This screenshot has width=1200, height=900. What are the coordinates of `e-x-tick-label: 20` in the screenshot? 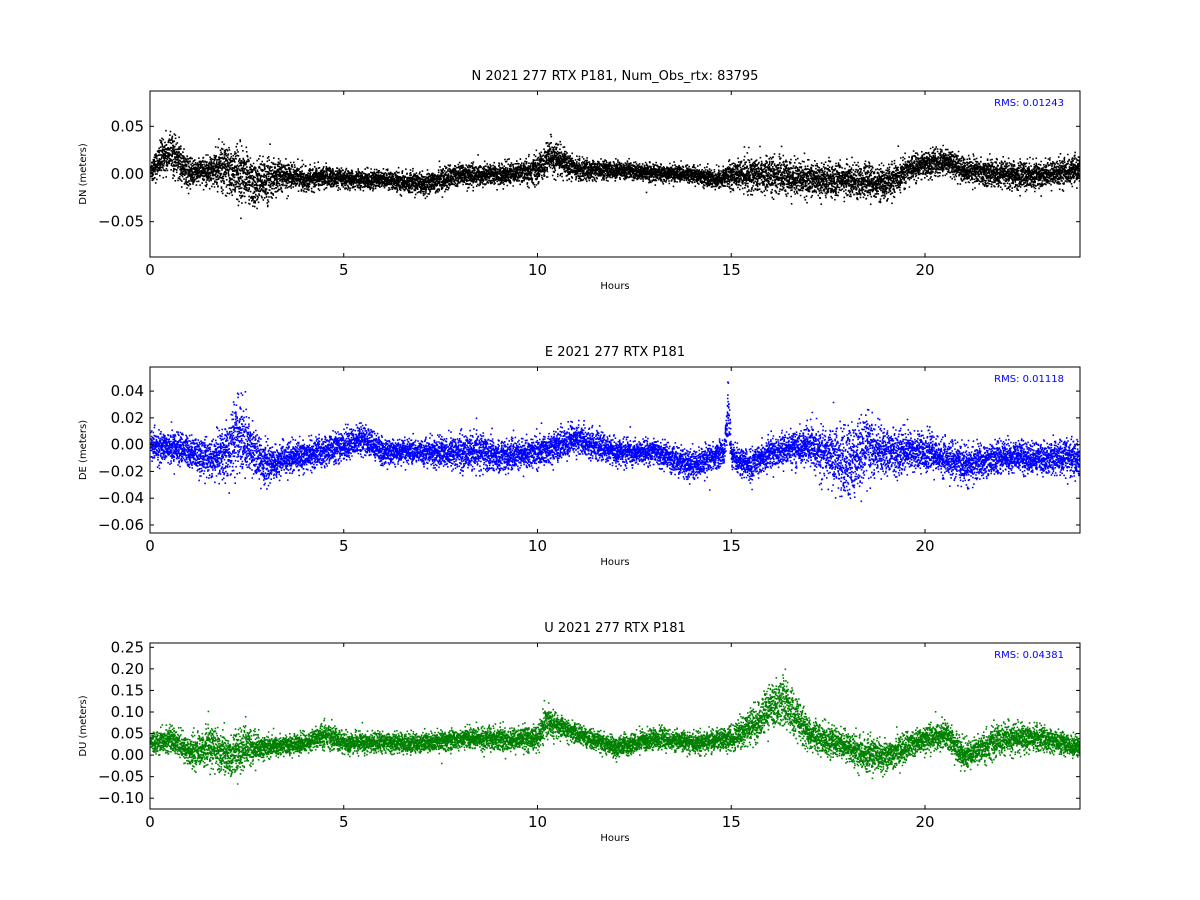 It's located at (924, 546).